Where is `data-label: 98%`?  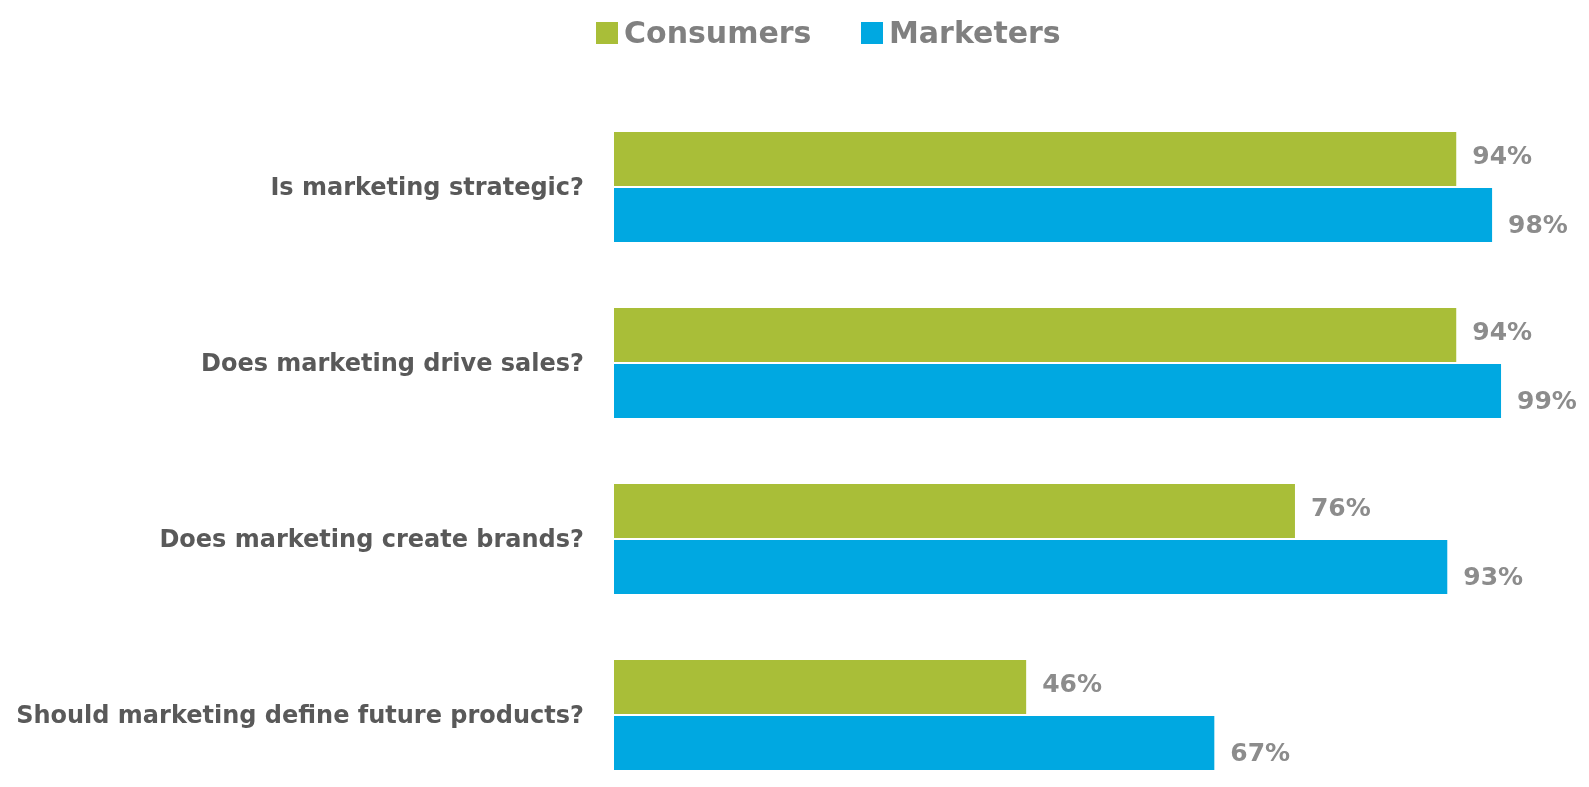 data-label: 98% is located at coordinates (1538, 224).